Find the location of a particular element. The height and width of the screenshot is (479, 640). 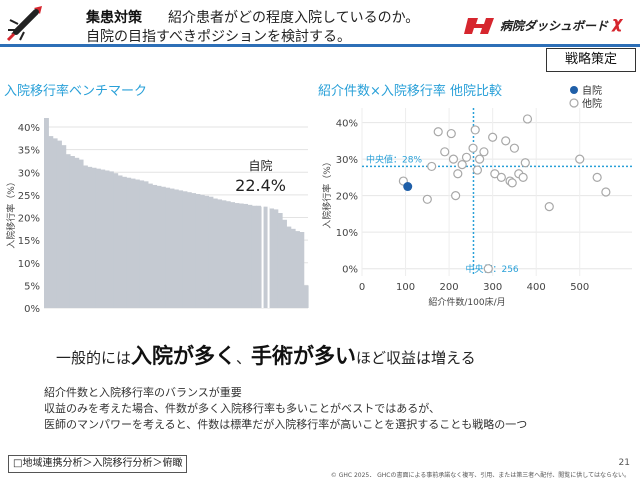

page-subtitle-line2: 自院の目指すべきポジションを検討する。 is located at coordinates (219, 37).